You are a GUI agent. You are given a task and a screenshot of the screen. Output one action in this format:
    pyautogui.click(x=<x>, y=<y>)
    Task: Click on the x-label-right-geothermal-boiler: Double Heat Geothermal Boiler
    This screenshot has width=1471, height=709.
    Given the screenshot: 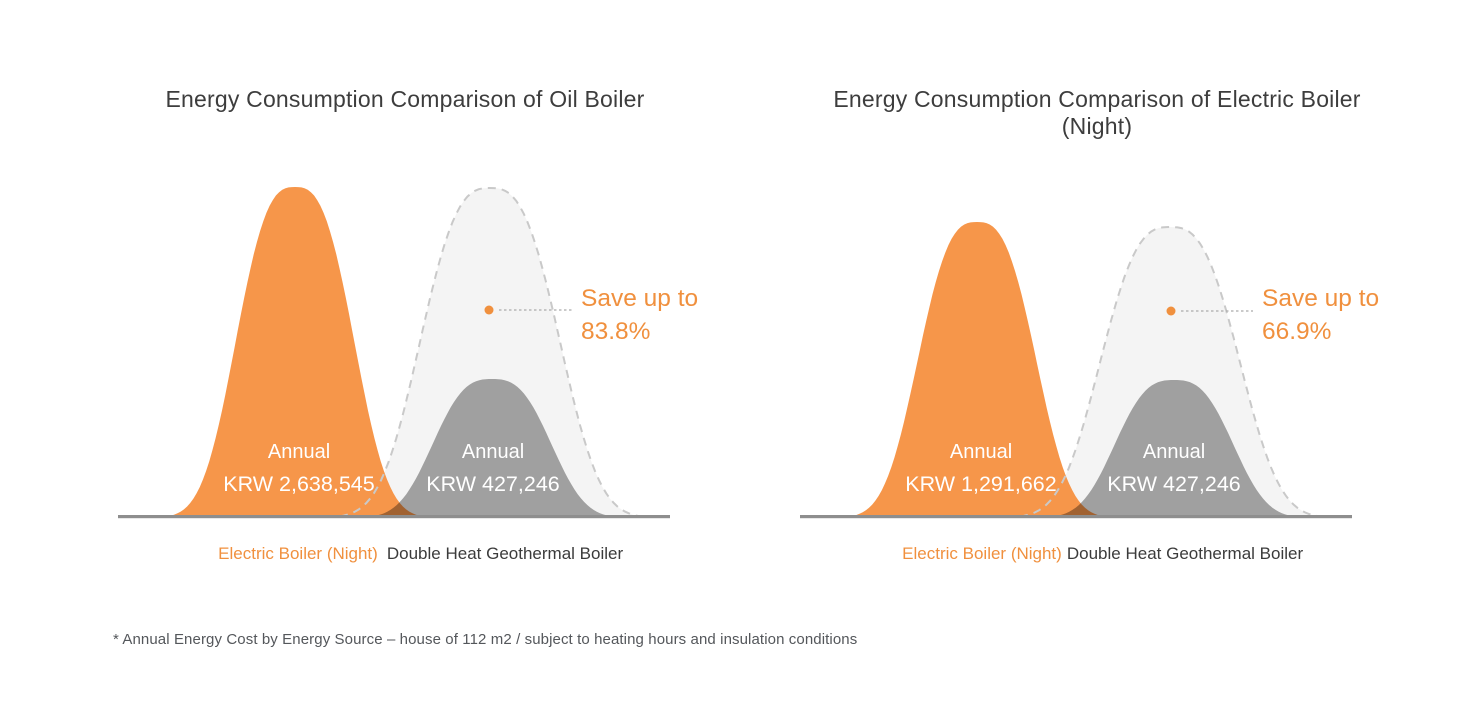 What is the action you would take?
    pyautogui.click(x=1185, y=553)
    